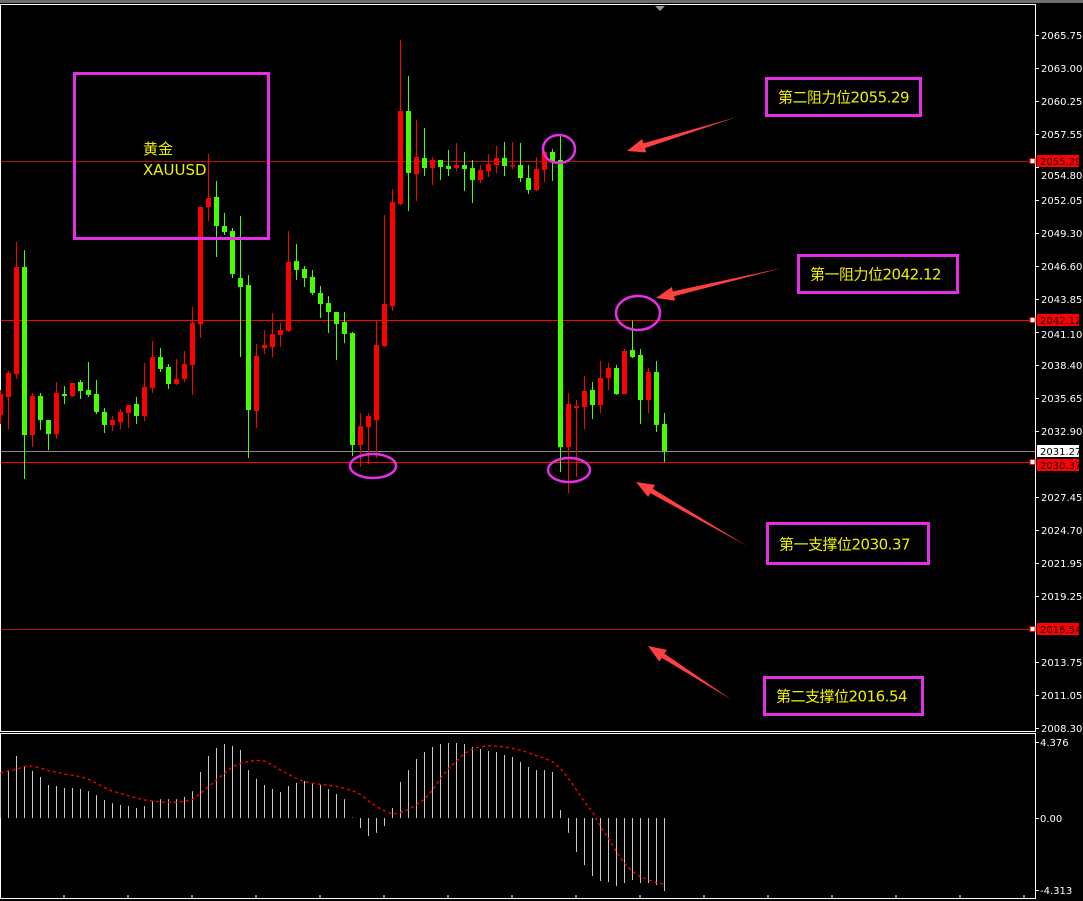  What do you see at coordinates (332, 815) in the screenshot?
I see `macd-signal-line` at bounding box center [332, 815].